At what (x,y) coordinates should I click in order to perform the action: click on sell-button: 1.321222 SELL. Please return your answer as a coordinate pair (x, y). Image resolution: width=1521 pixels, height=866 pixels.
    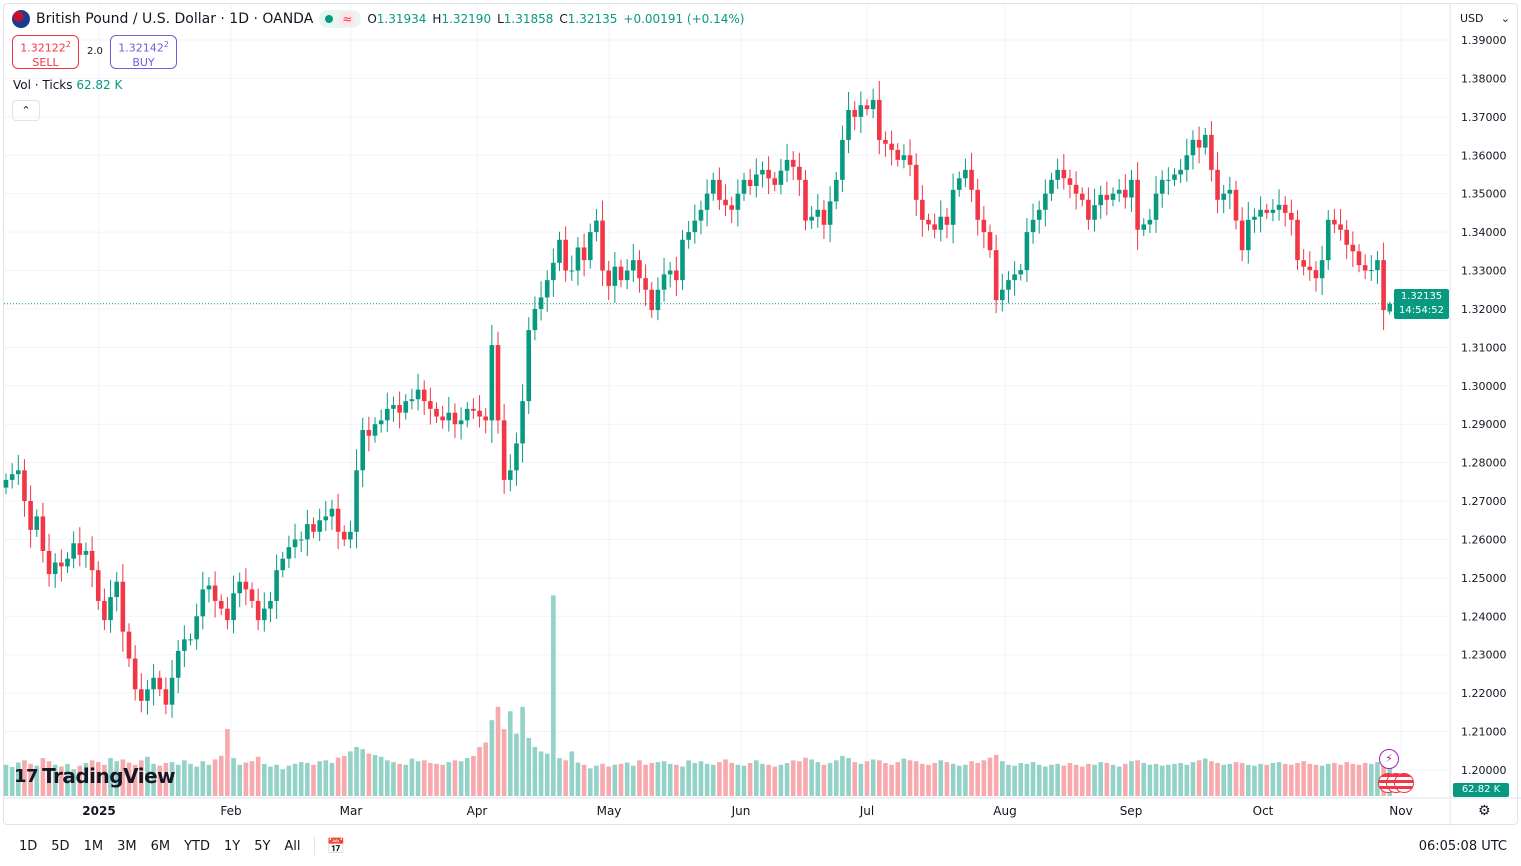
    Looking at the image, I should click on (45, 52).